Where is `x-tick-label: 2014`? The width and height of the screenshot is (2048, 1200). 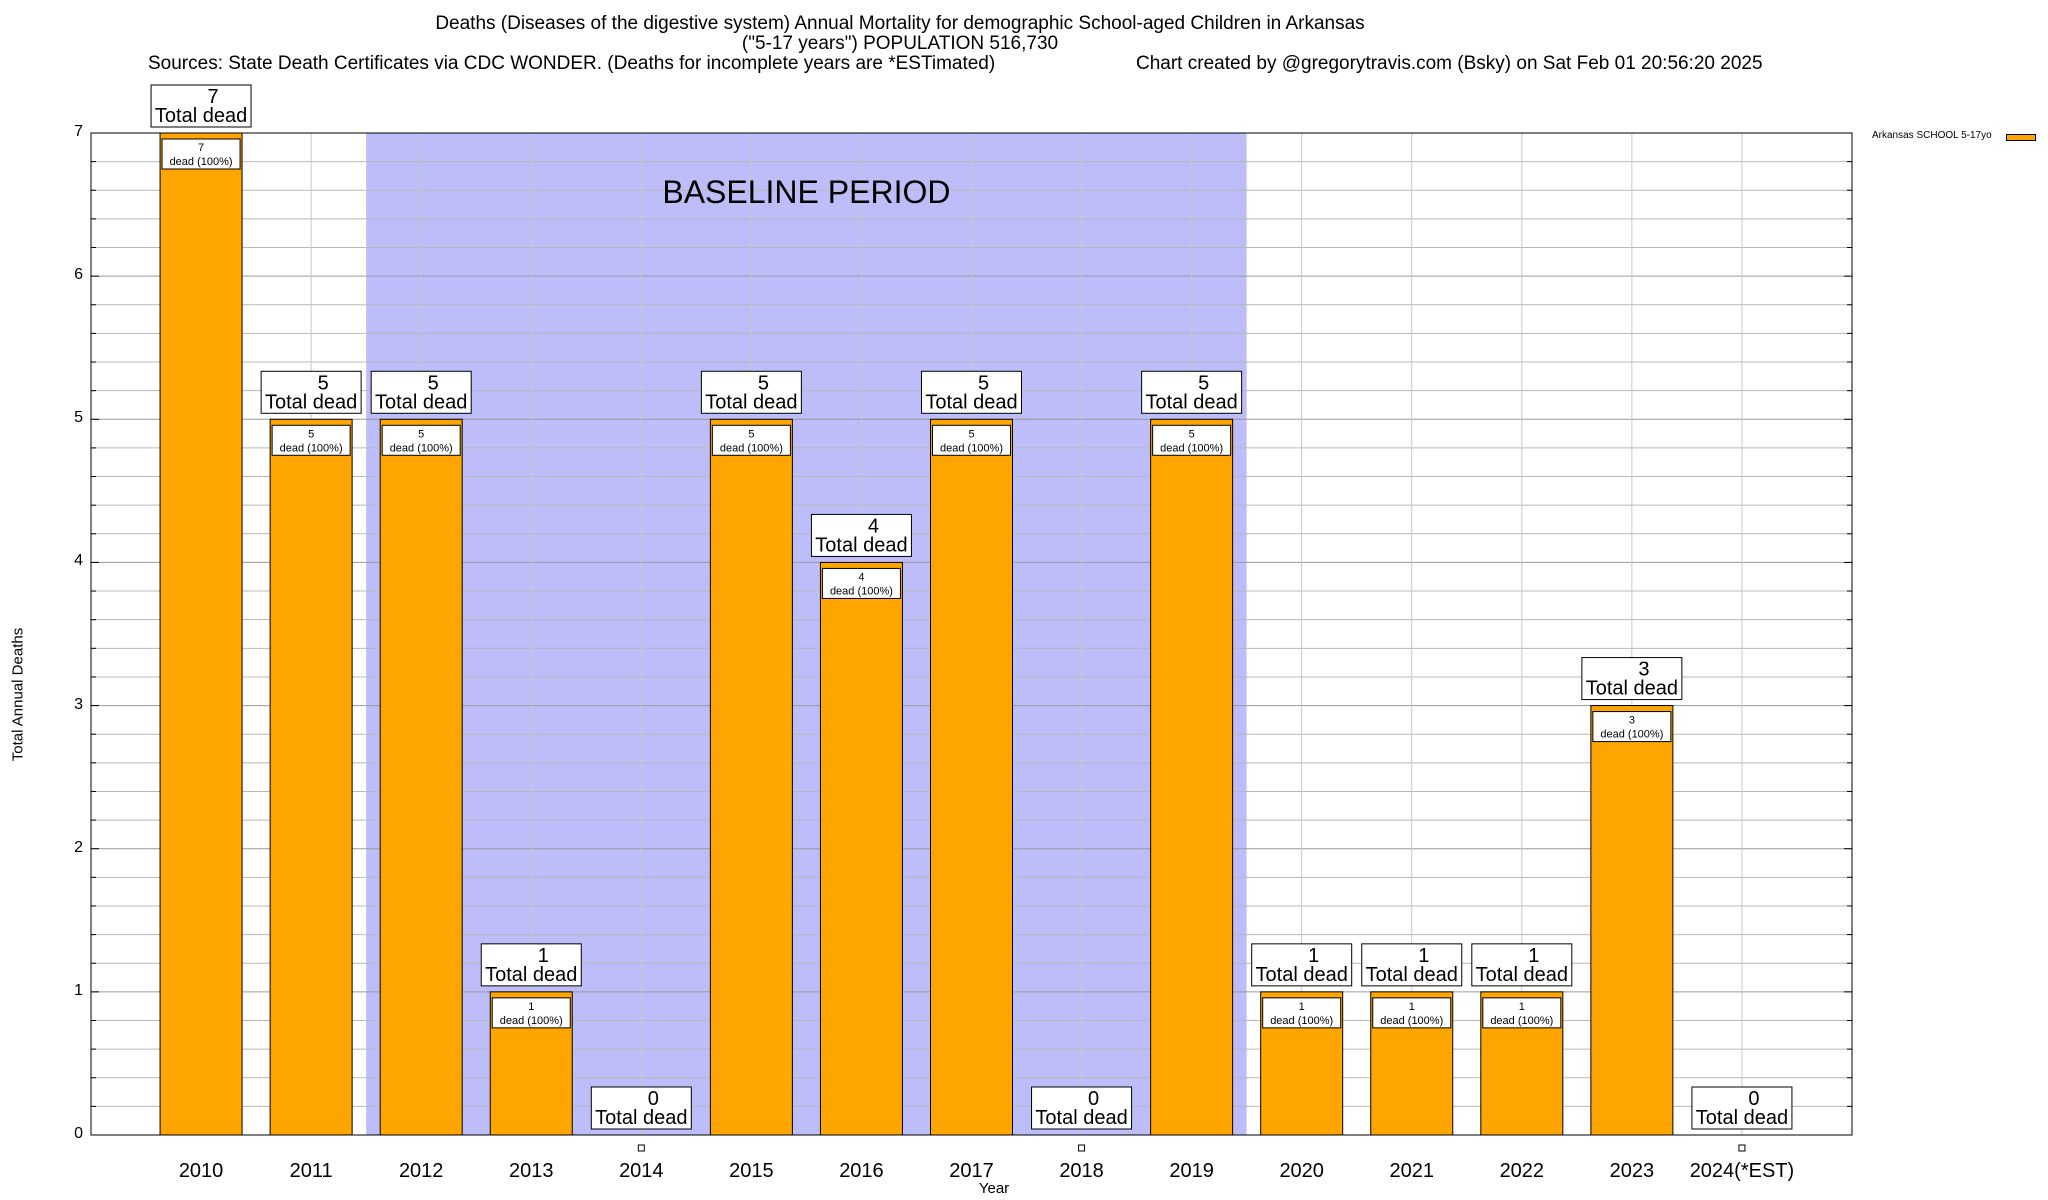 x-tick-label: 2014 is located at coordinates (641, 1171).